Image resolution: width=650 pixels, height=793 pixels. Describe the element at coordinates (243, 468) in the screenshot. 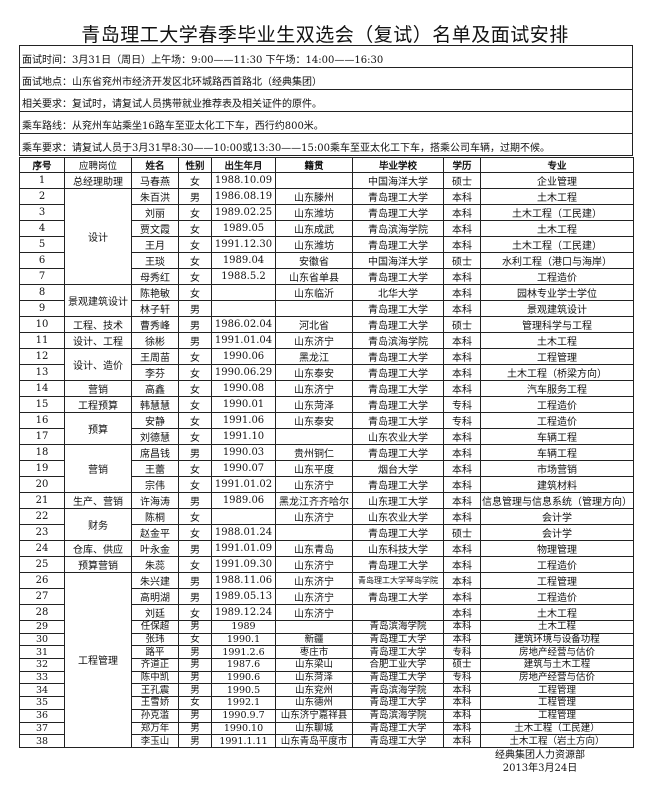

I see `cell-birth: 1990.07` at that location.